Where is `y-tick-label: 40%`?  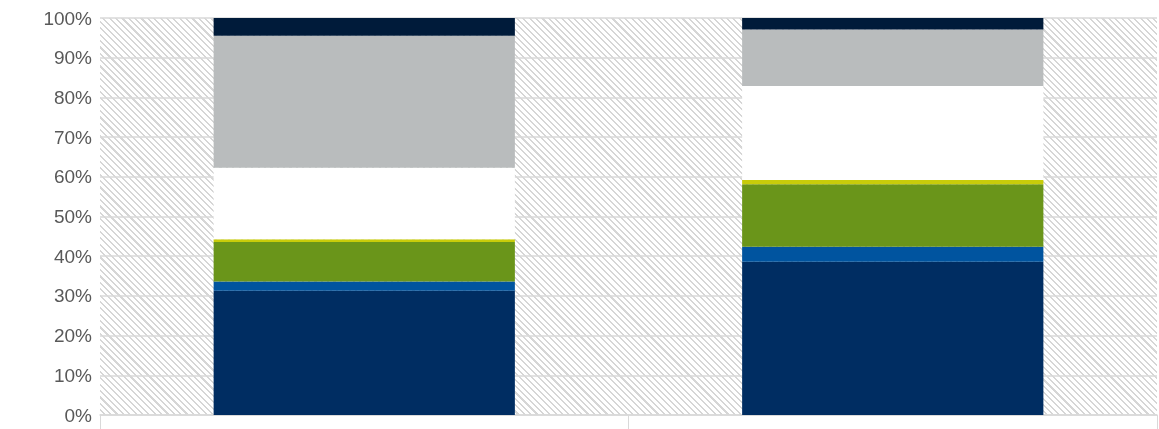 y-tick-label: 40% is located at coordinates (73, 256).